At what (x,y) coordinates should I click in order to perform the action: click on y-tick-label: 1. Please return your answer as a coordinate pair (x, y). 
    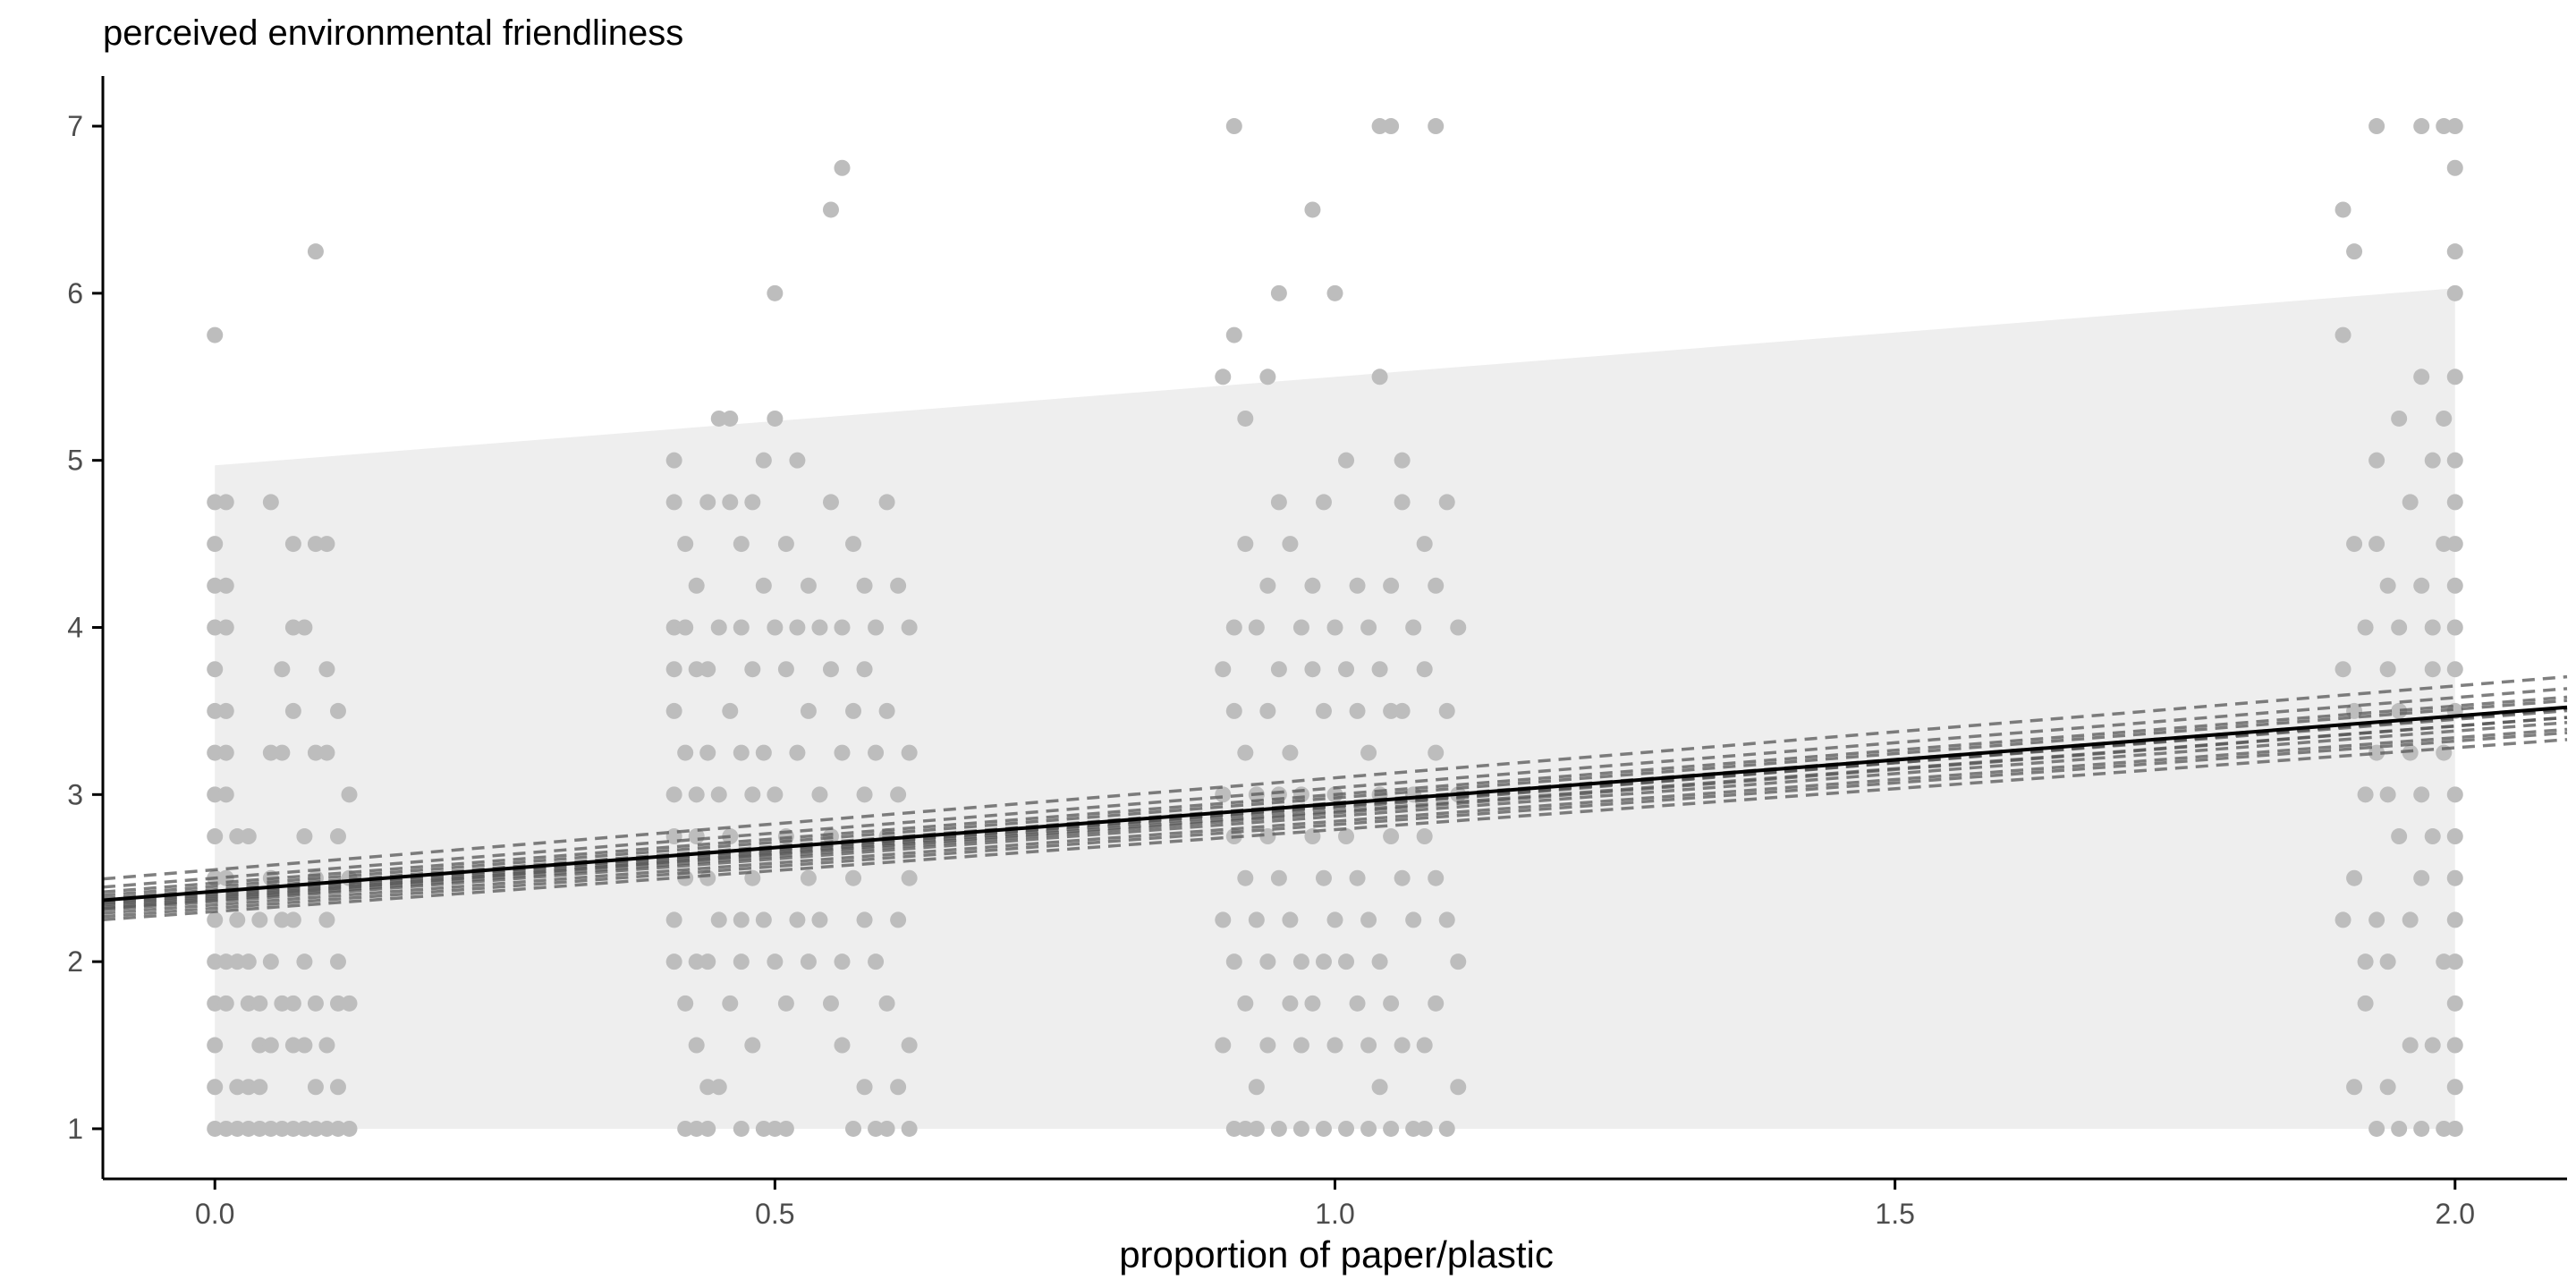
    Looking at the image, I should click on (75, 1129).